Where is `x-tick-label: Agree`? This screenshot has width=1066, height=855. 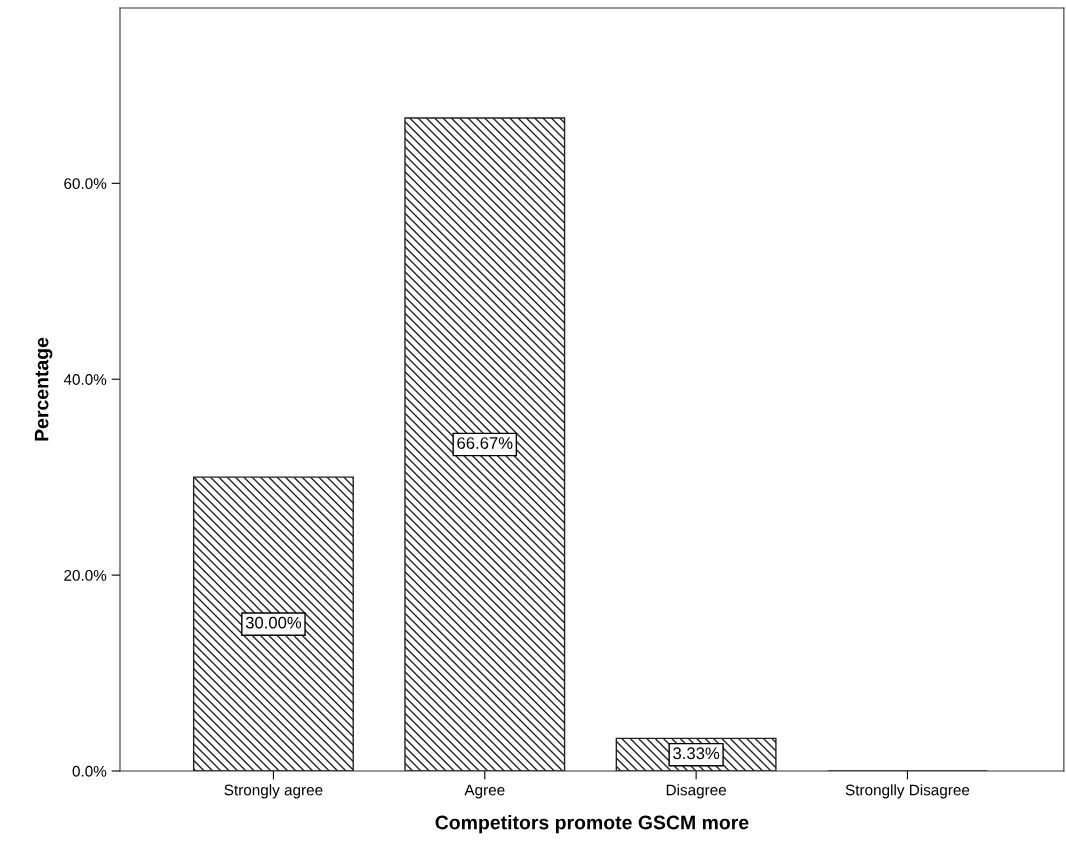 x-tick-label: Agree is located at coordinates (484, 791).